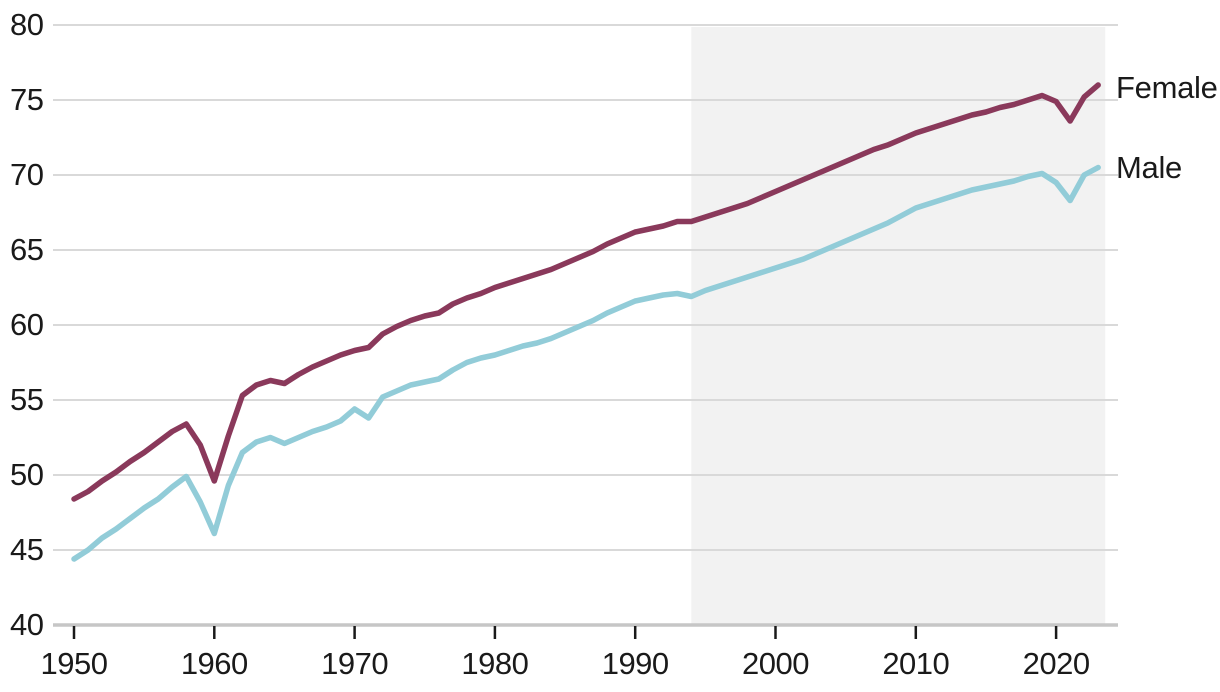 The height and width of the screenshot is (692, 1220). What do you see at coordinates (495, 663) in the screenshot?
I see `x-axis-tick-label: 1980` at bounding box center [495, 663].